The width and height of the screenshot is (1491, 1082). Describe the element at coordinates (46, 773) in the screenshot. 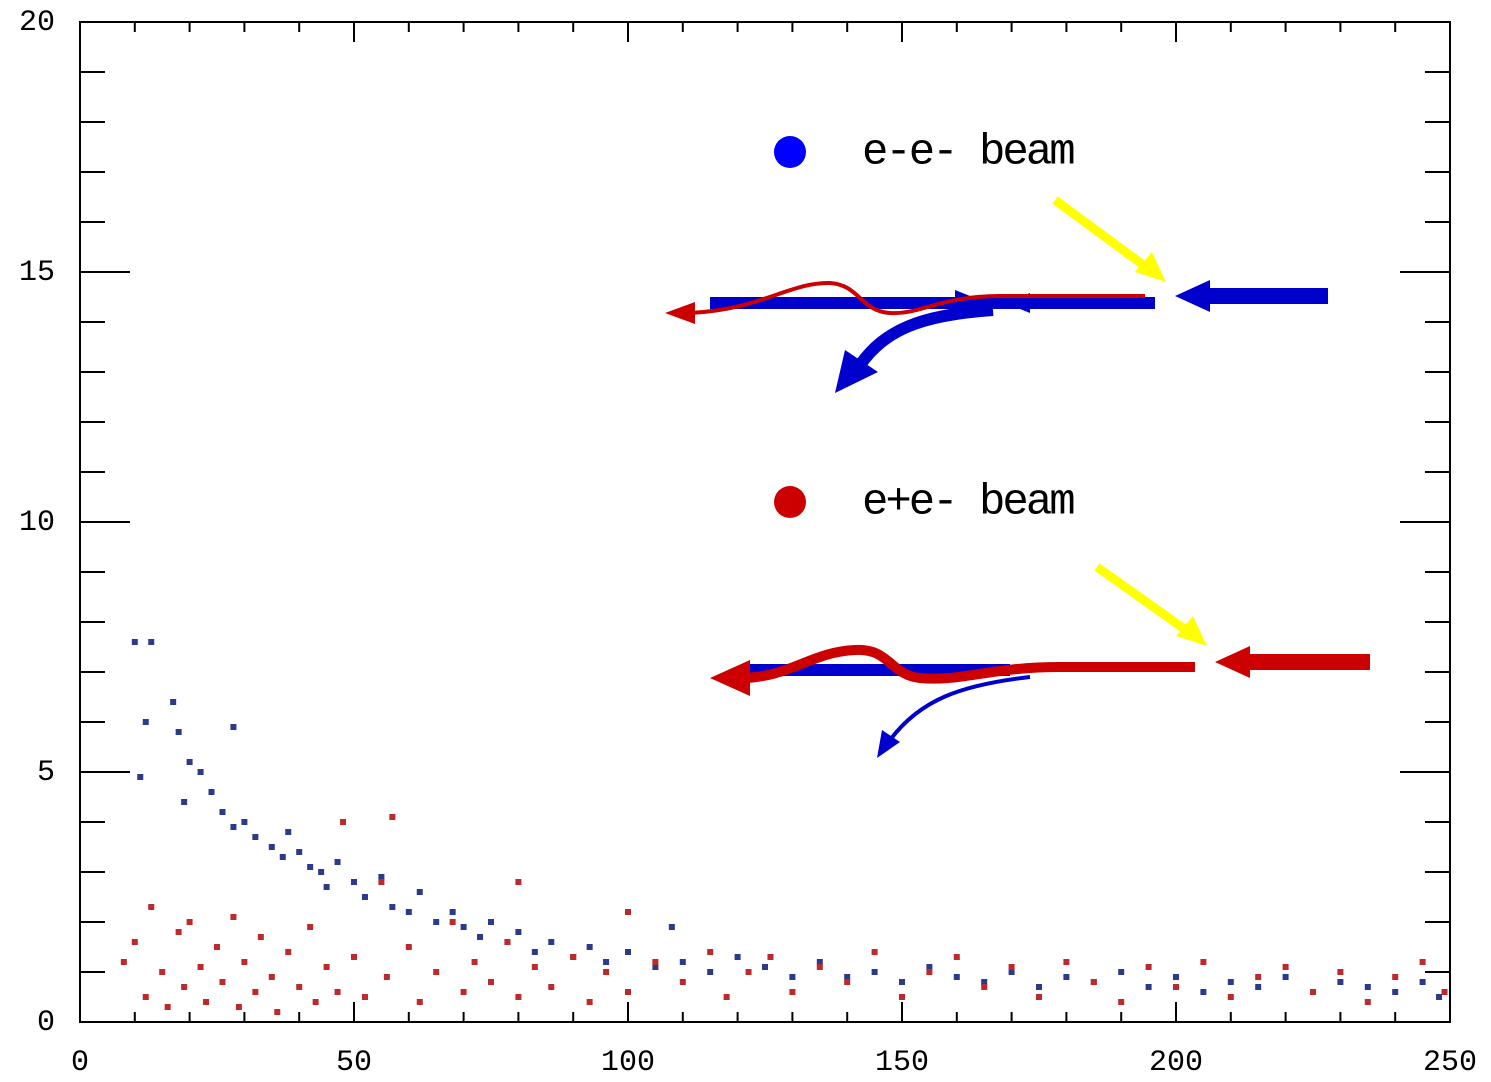

I see `y-tick-label: 5` at that location.